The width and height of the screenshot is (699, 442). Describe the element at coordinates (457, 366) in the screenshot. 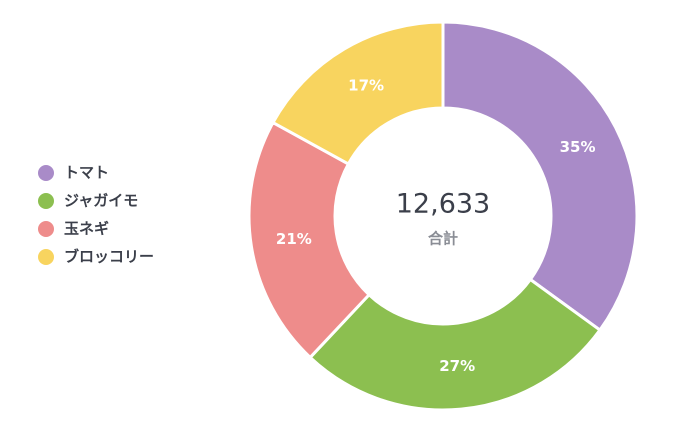

I see `data-label: 27%` at that location.